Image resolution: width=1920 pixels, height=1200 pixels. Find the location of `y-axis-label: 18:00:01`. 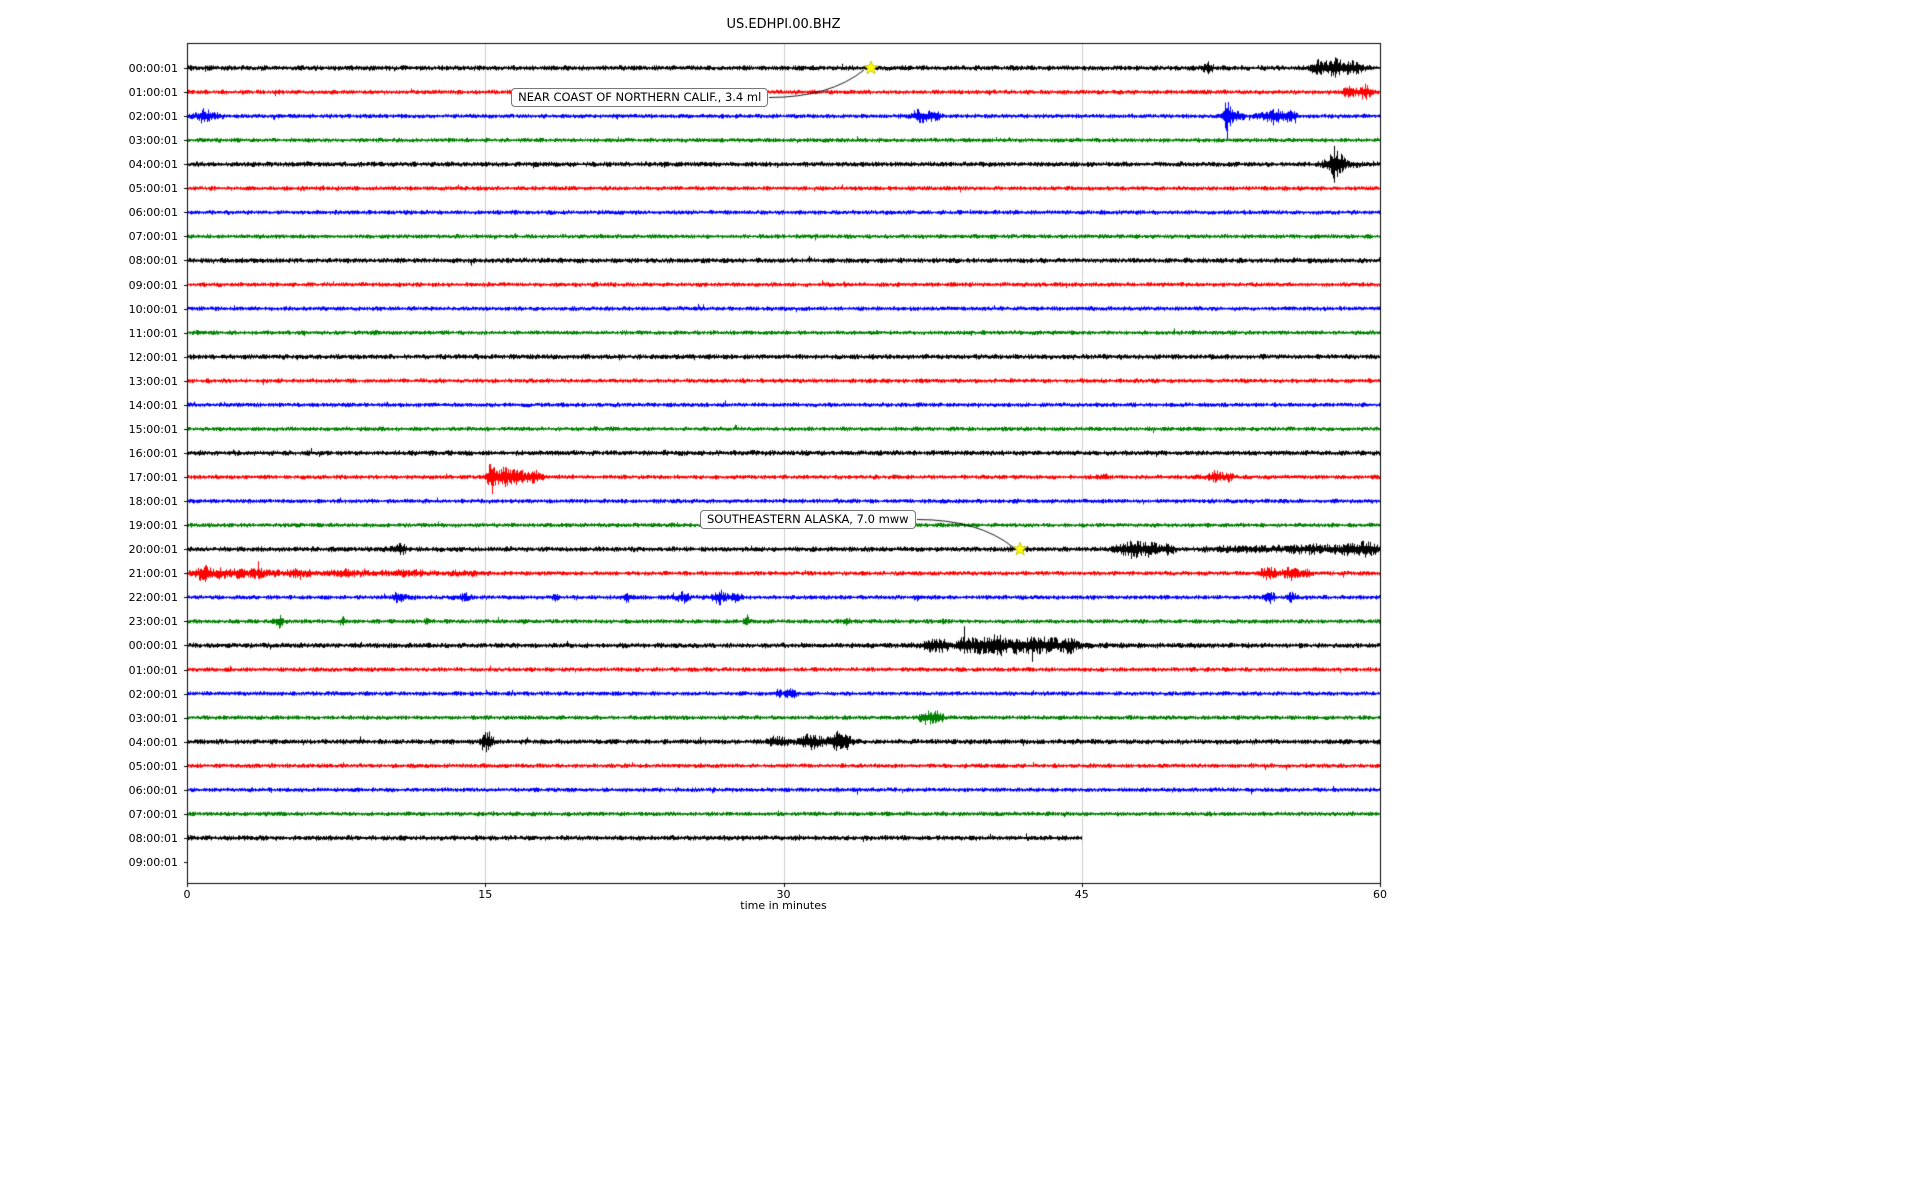

y-axis-label: 18:00:01 is located at coordinates (153, 502).